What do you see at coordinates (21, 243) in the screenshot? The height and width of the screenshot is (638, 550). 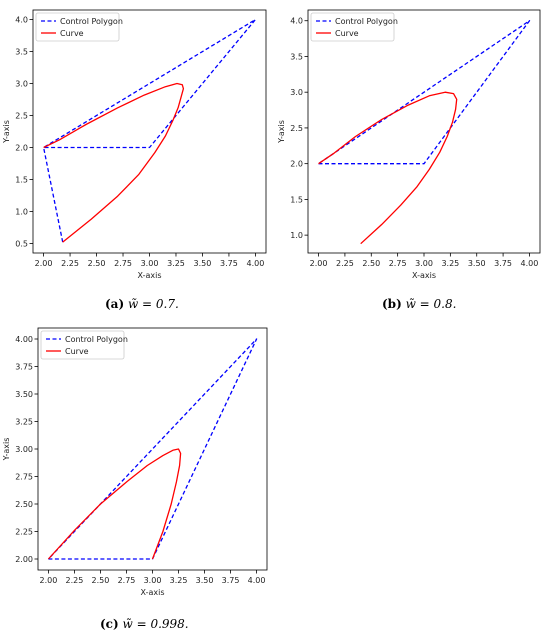 I see `y-tick-label: 0.5` at bounding box center [21, 243].